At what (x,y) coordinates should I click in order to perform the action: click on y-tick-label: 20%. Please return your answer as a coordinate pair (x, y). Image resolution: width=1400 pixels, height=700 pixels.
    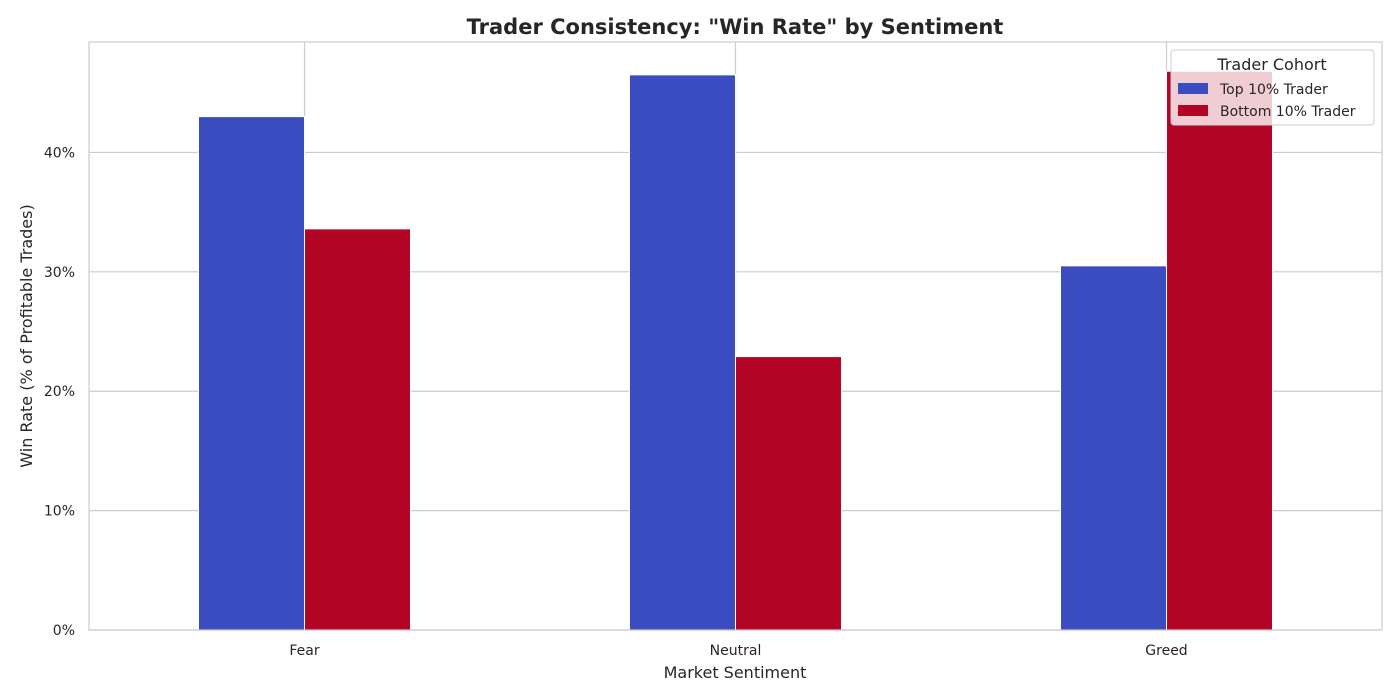
    Looking at the image, I should click on (59, 392).